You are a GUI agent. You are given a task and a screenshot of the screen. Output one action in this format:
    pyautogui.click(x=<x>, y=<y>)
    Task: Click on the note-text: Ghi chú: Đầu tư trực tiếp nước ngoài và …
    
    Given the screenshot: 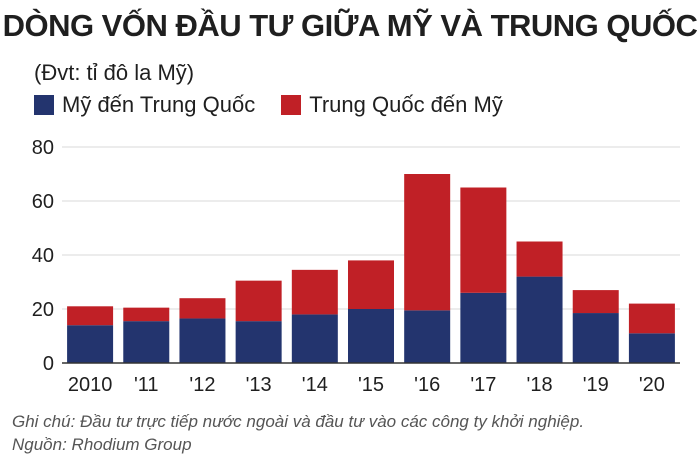 What is the action you would take?
    pyautogui.click(x=298, y=421)
    